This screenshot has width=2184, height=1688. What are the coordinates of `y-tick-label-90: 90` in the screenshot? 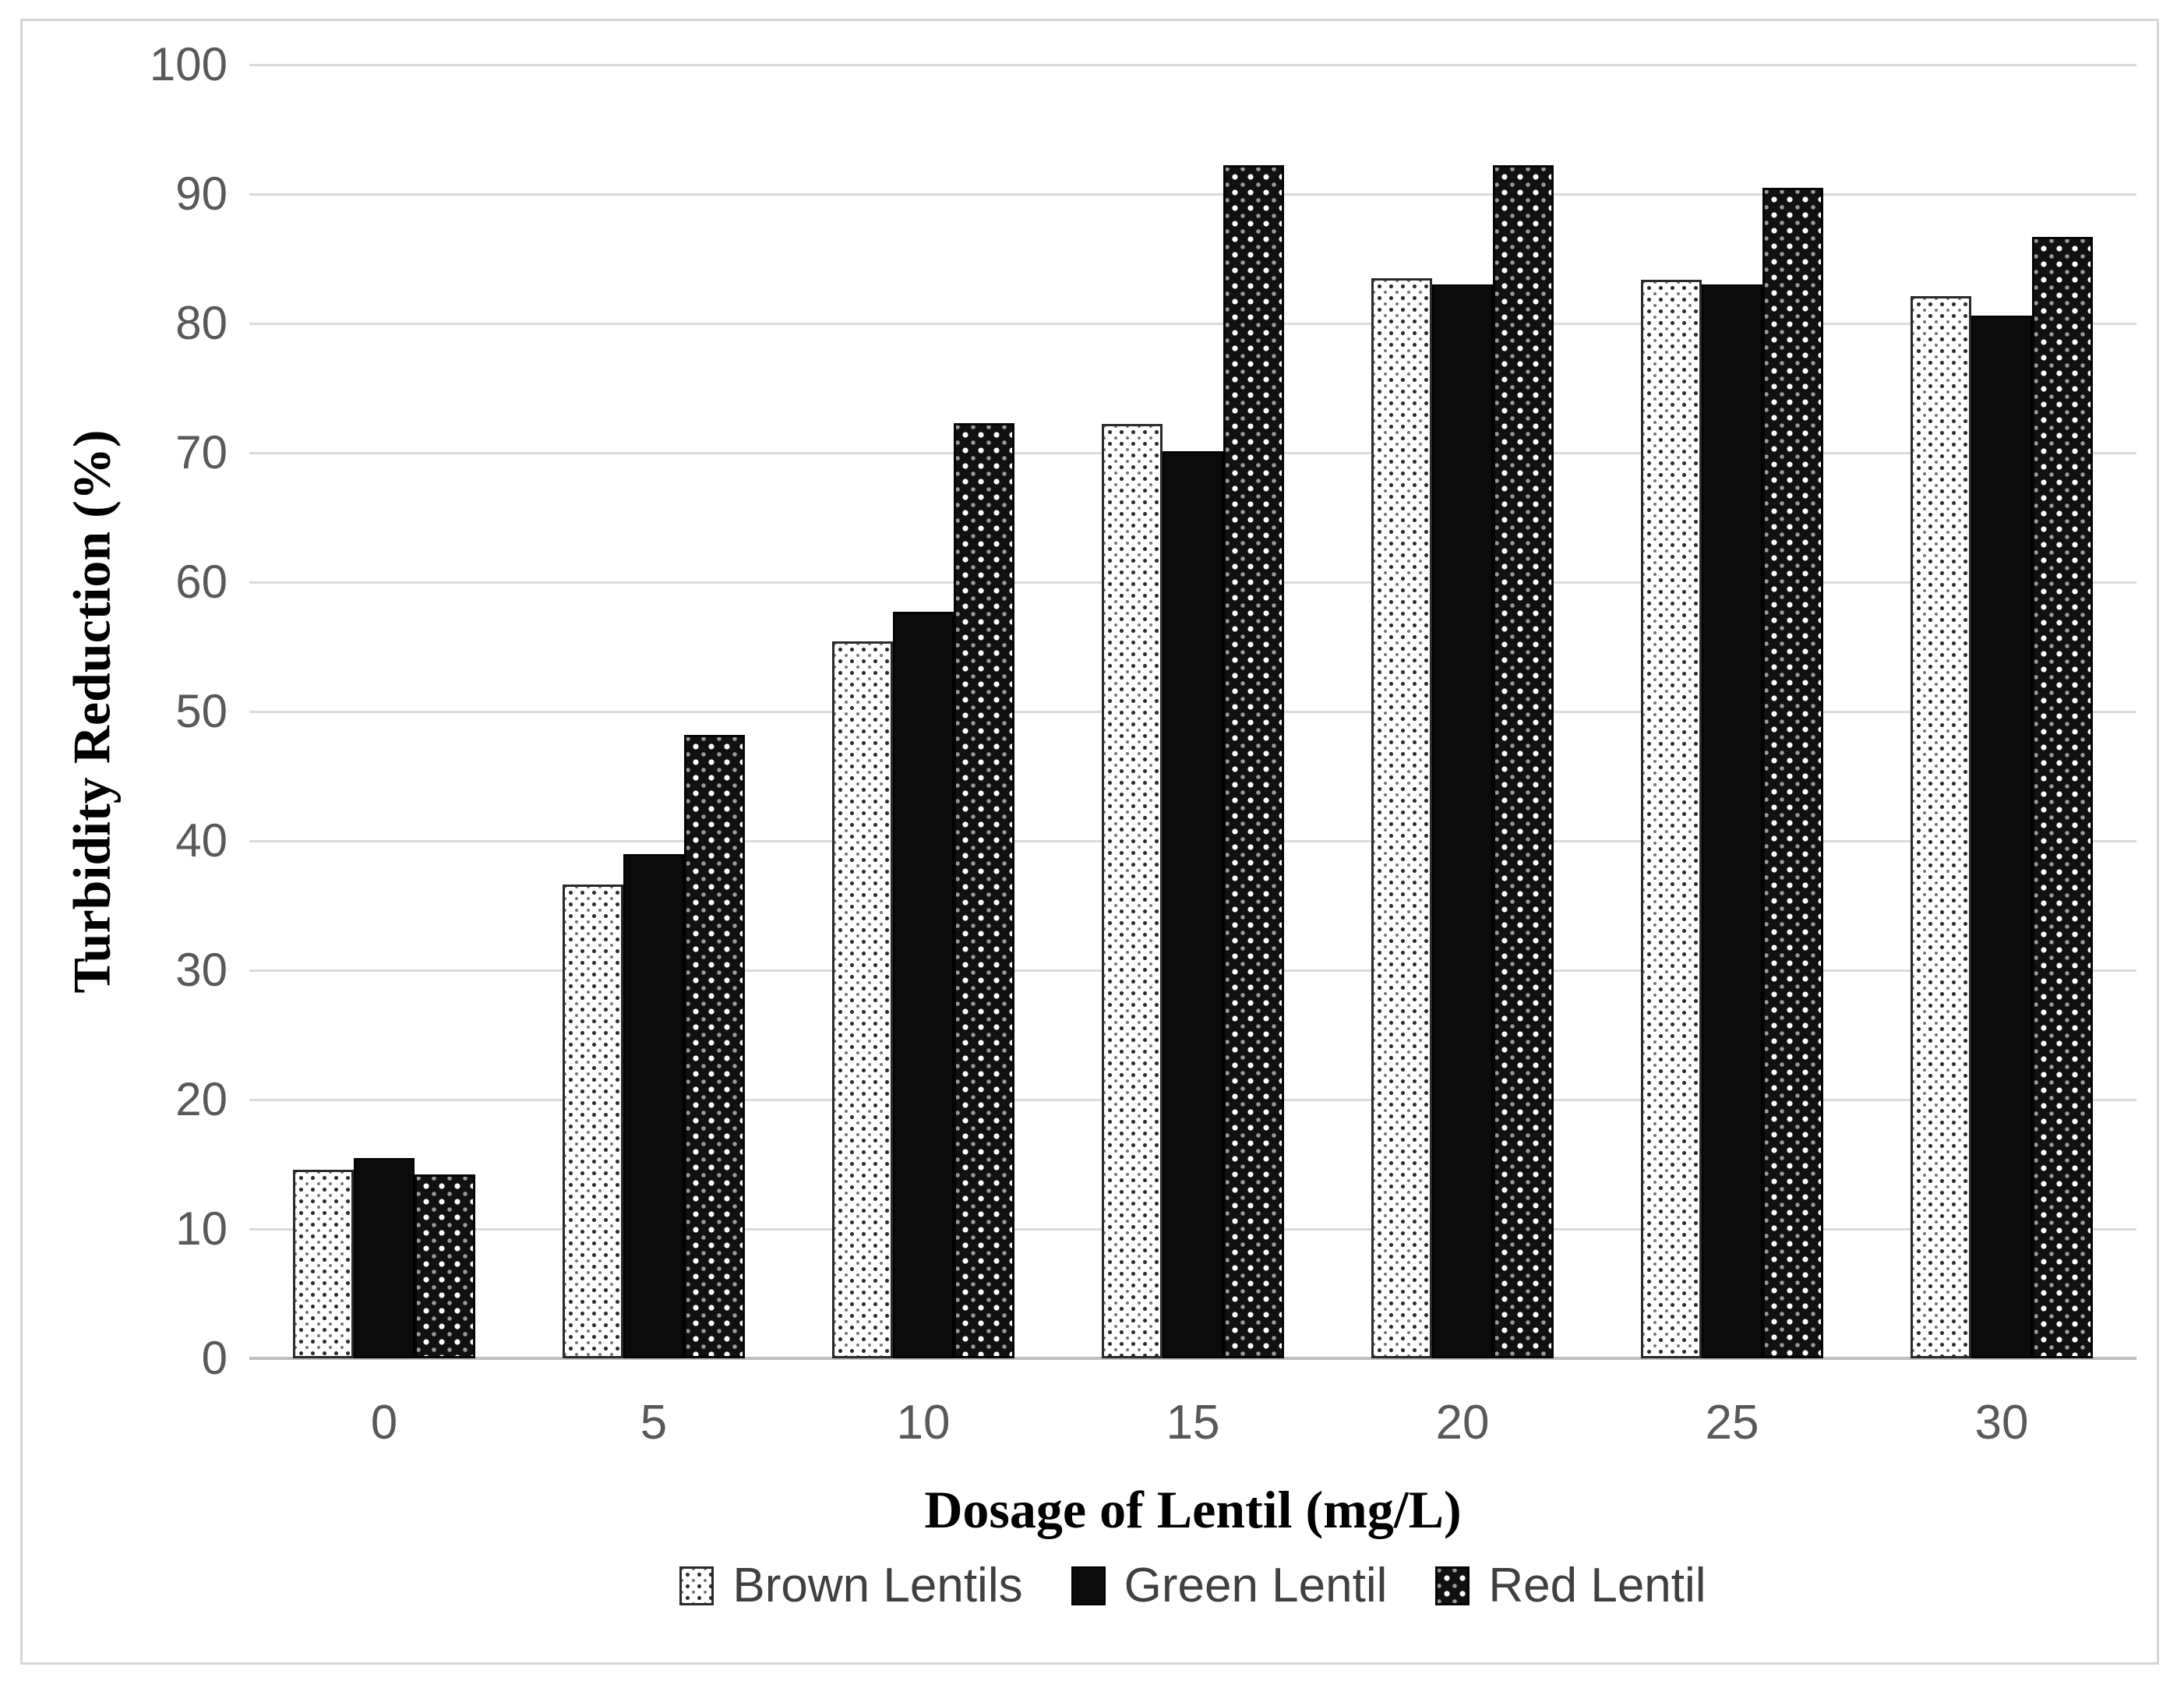 It's located at (202, 194).